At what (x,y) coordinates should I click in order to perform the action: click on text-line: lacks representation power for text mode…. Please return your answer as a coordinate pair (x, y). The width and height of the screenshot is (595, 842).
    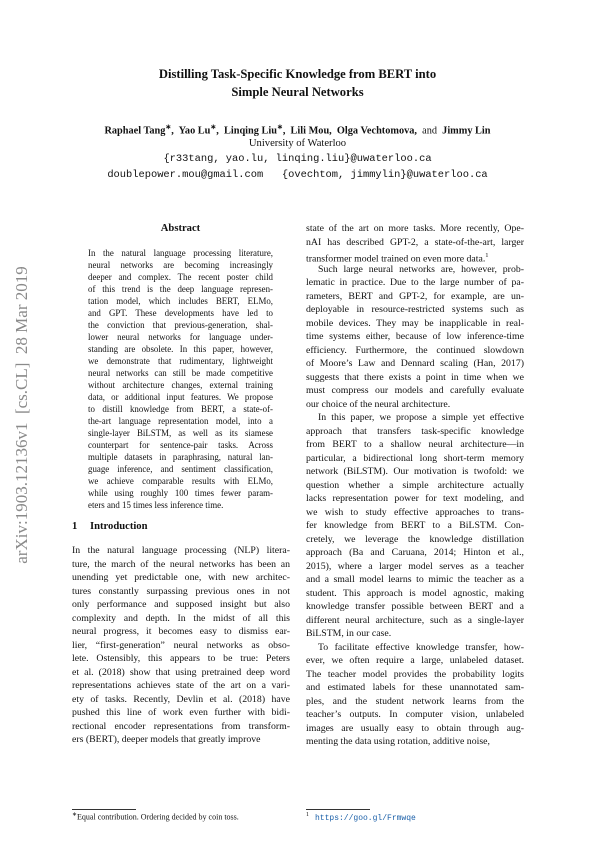
    Looking at the image, I should click on (415, 498).